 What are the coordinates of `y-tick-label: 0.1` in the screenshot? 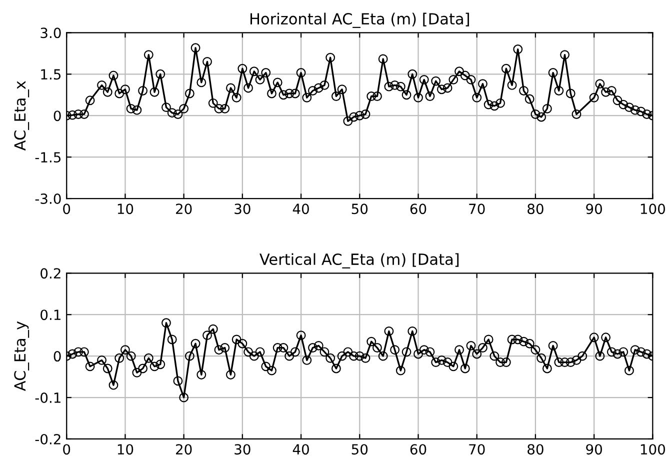 It's located at (50, 315).